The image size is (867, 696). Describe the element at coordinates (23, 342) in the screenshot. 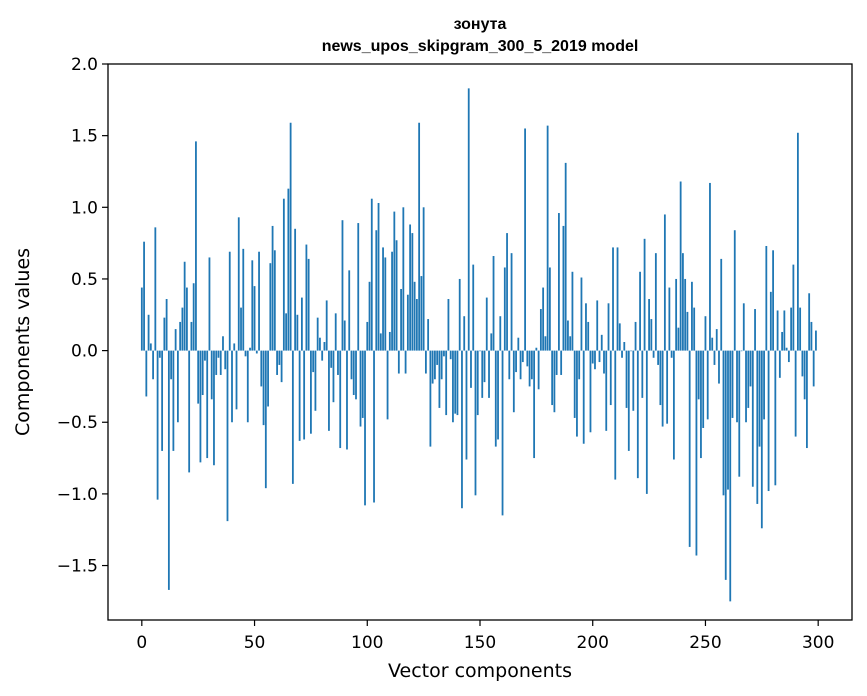

I see `y-axis-label: Components values` at that location.